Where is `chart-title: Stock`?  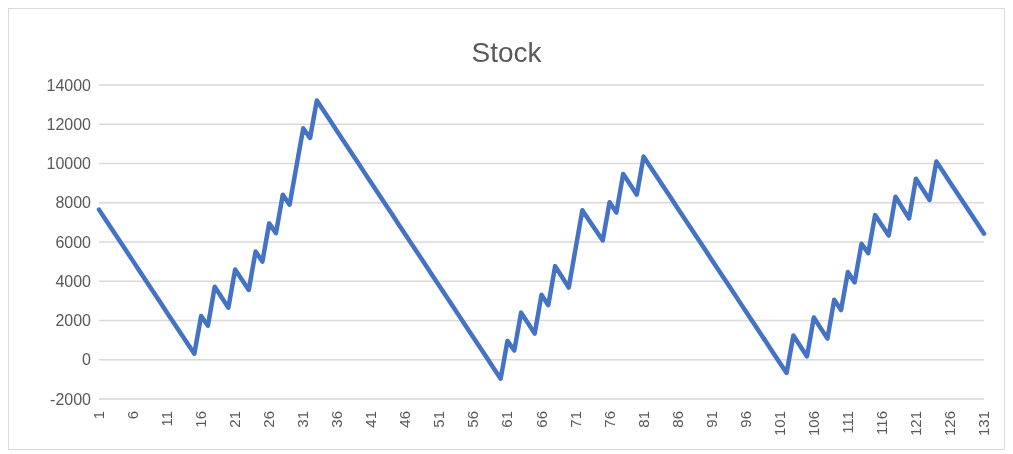
chart-title: Stock is located at coordinates (506, 53).